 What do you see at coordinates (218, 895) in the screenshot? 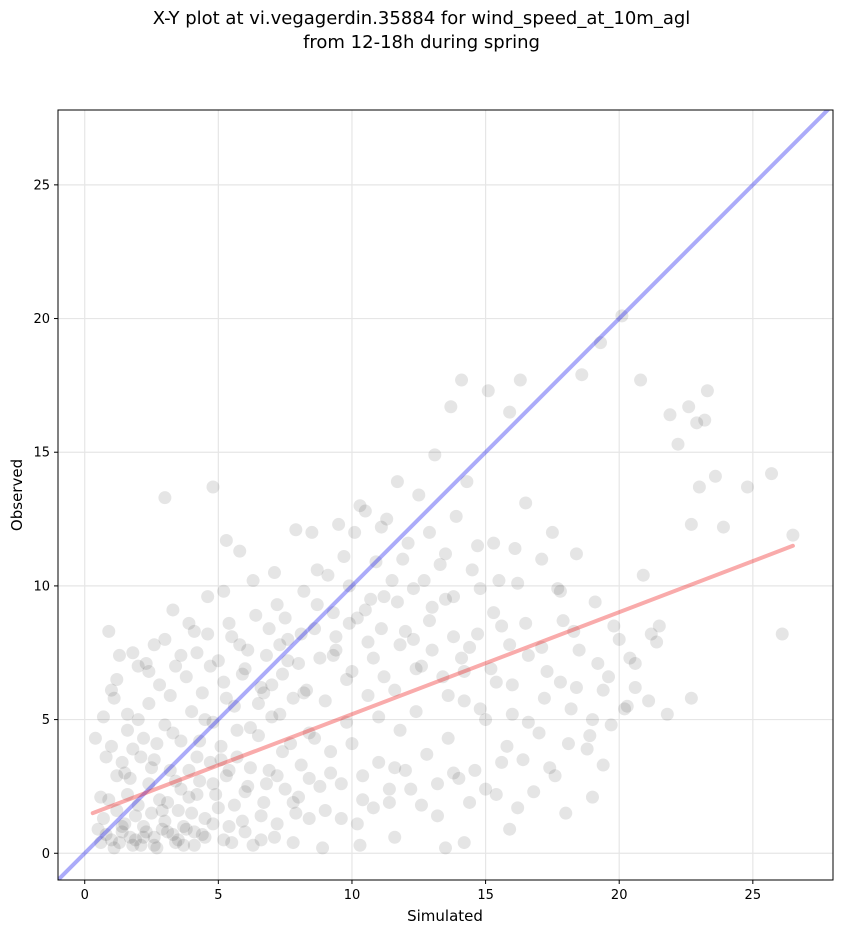
I see `x-tick-label: 5` at bounding box center [218, 895].